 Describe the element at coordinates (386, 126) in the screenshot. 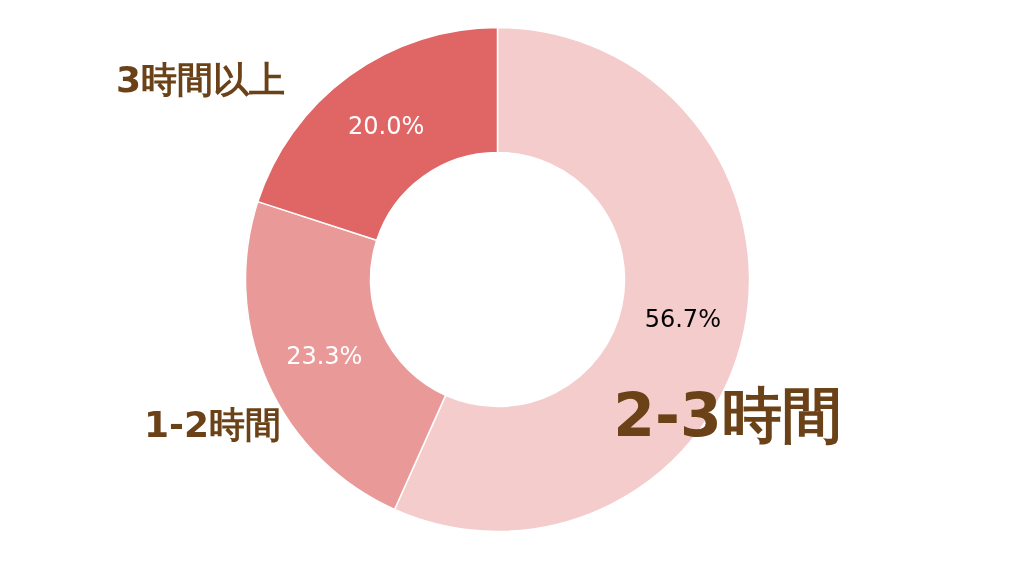

I see `data-label: 20.0%` at that location.